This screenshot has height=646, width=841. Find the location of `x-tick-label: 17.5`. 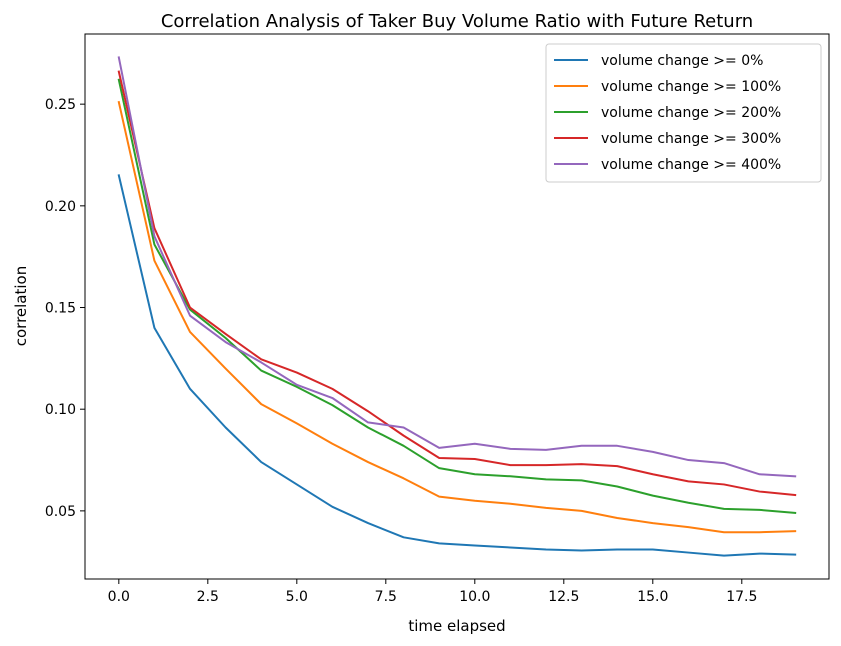

x-tick-label: 17.5 is located at coordinates (741, 597).